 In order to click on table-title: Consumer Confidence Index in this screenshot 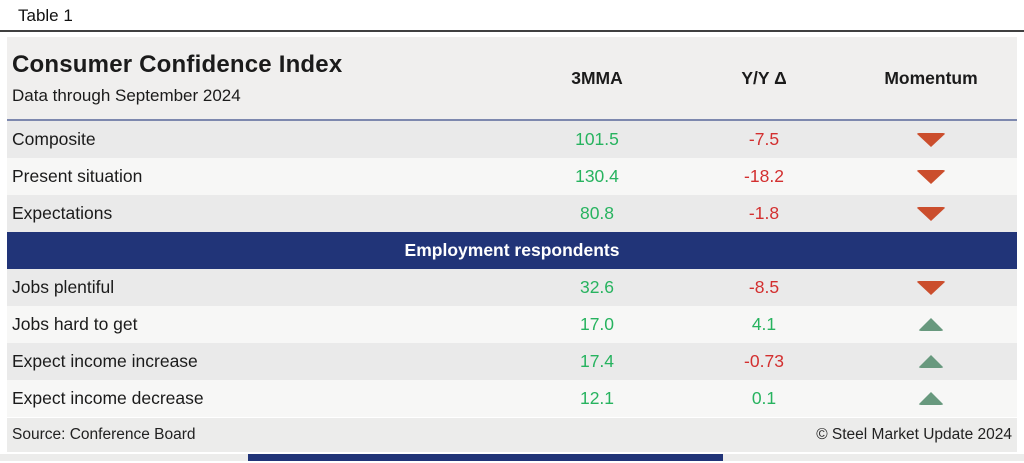, I will do `click(177, 64)`.